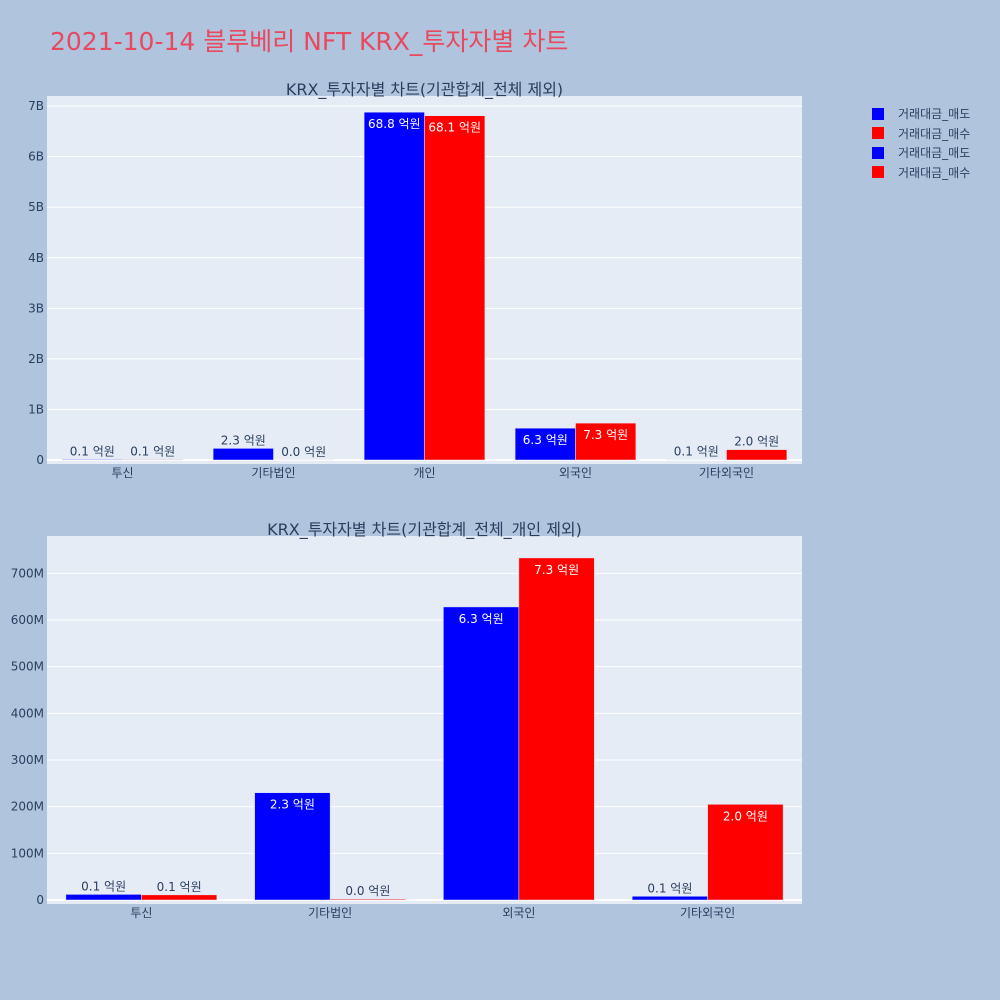 The height and width of the screenshot is (1000, 1000). Describe the element at coordinates (36, 359) in the screenshot. I see `y-tick-label: 2B` at that location.